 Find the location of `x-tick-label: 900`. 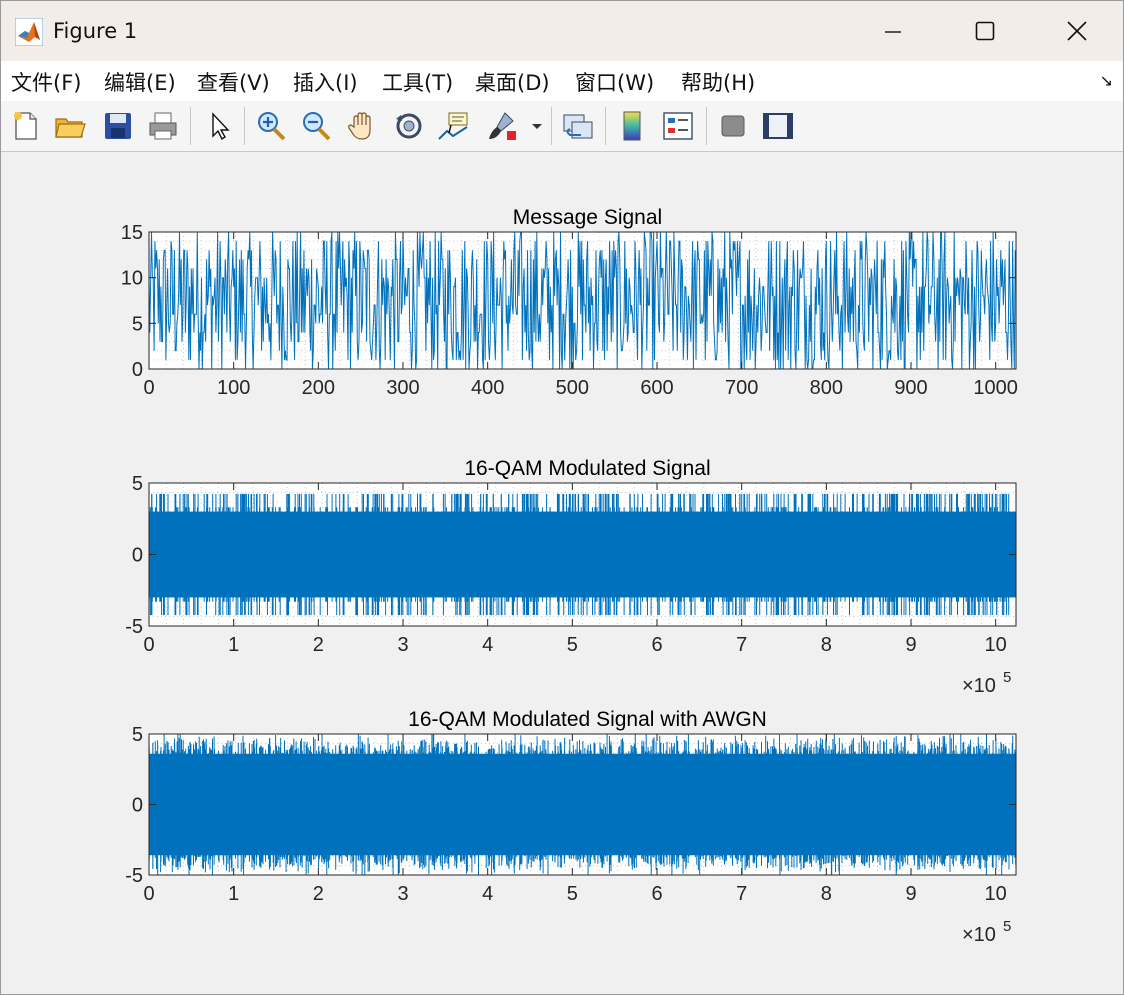

x-tick-label: 900 is located at coordinates (910, 388).